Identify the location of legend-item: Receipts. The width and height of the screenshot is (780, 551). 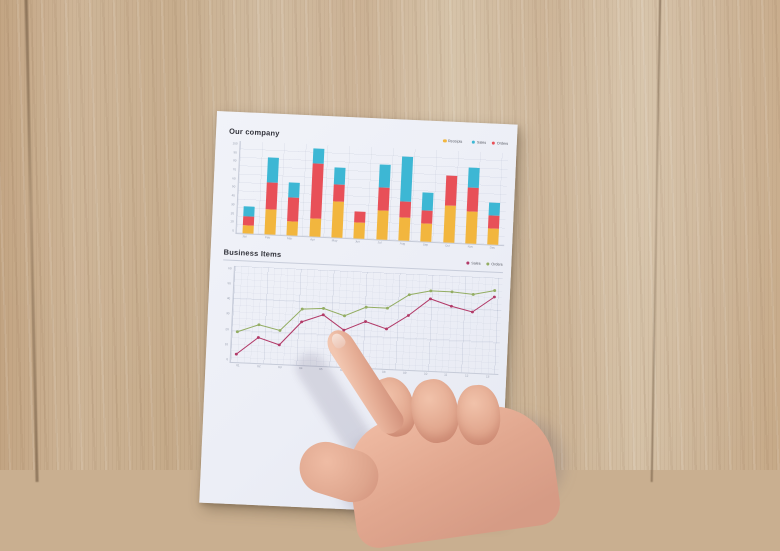
(453, 141).